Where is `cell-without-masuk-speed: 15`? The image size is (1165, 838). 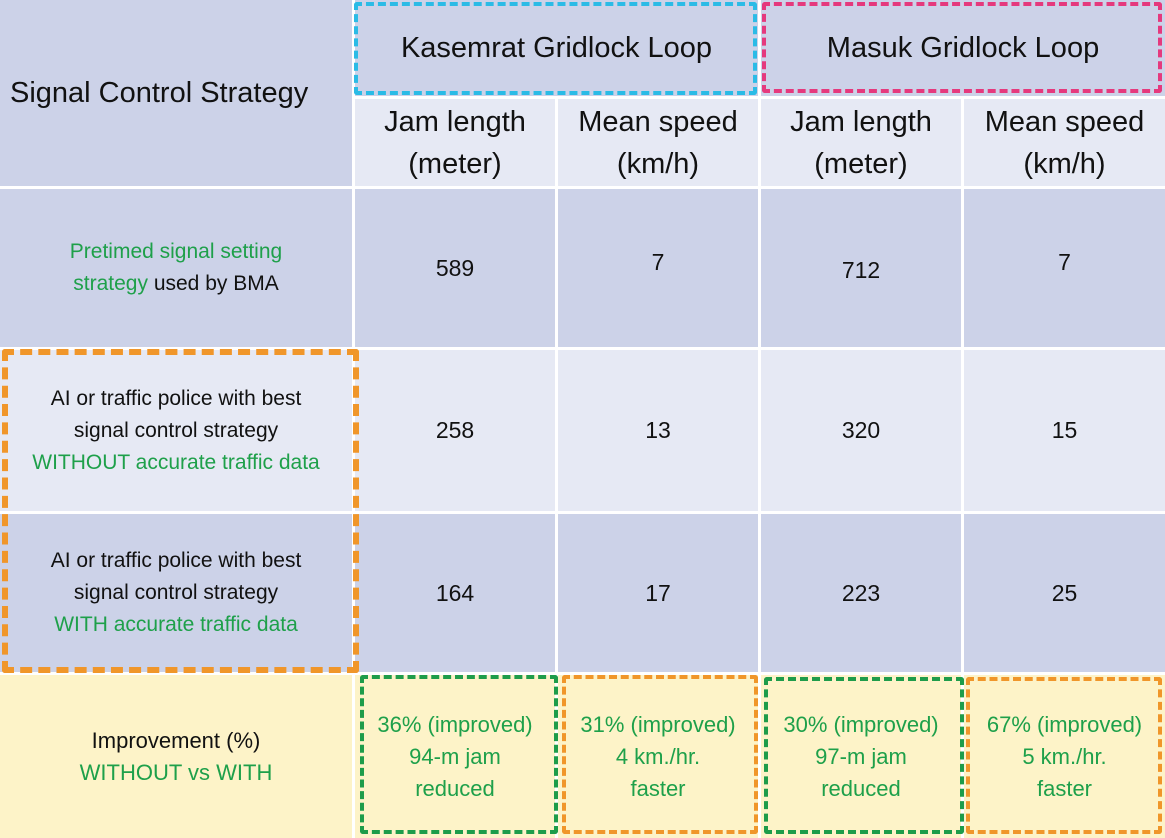
cell-without-masuk-speed: 15 is located at coordinates (1064, 430).